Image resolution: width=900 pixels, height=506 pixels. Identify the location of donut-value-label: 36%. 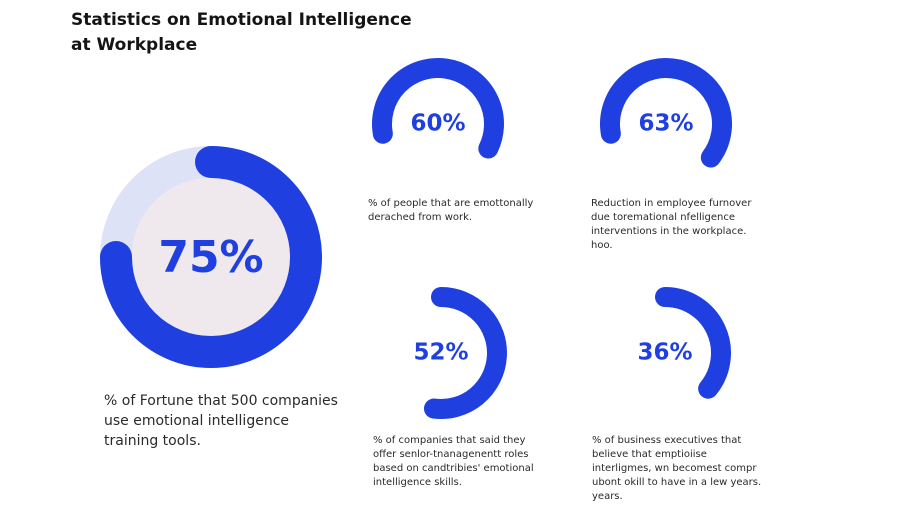
(664, 353).